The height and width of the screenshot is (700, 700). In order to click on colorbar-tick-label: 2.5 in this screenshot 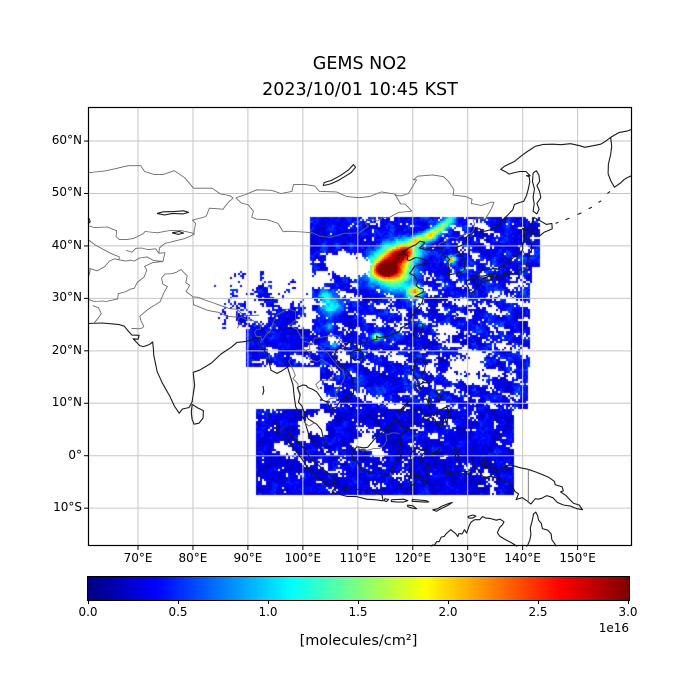, I will do `click(538, 612)`.